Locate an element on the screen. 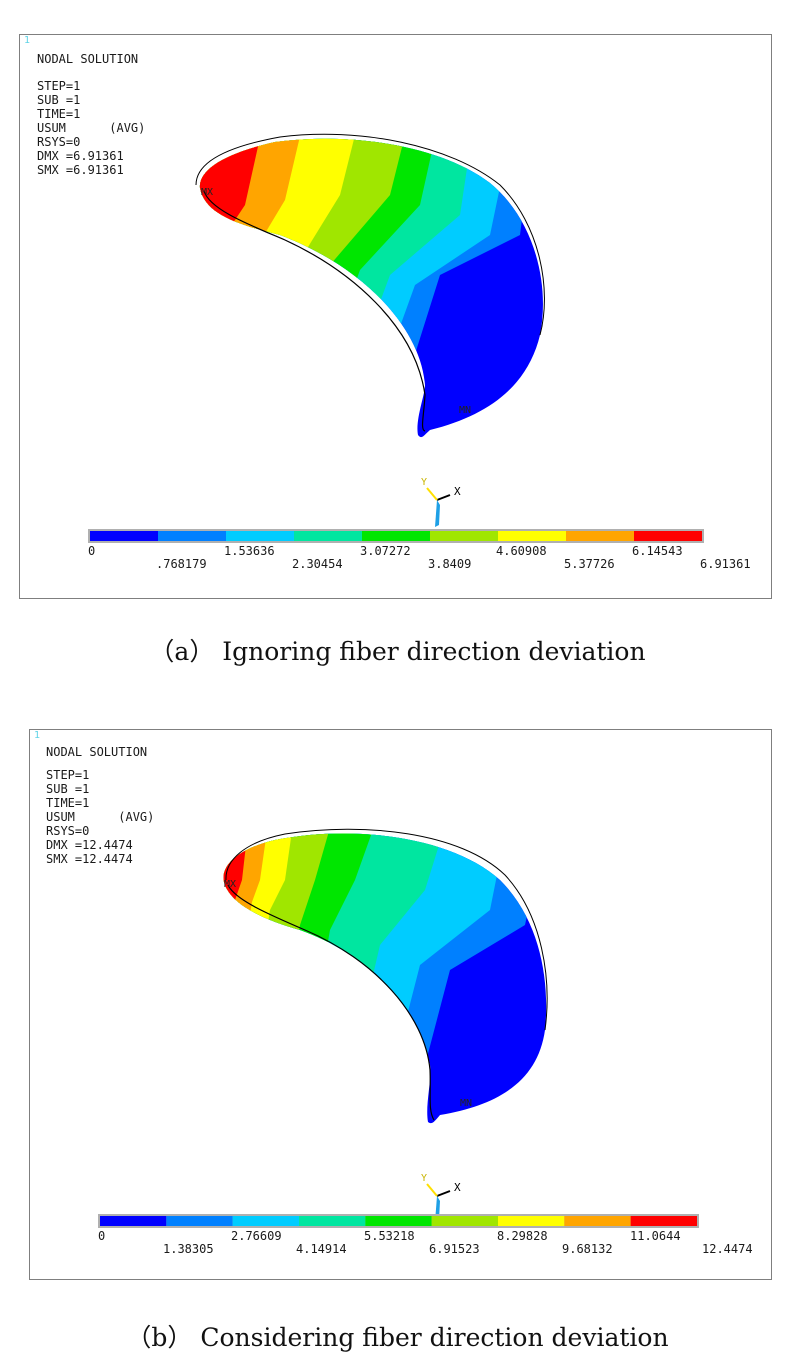 This screenshot has height=1372, width=795. contour-bands-a is located at coordinates (371, 288).